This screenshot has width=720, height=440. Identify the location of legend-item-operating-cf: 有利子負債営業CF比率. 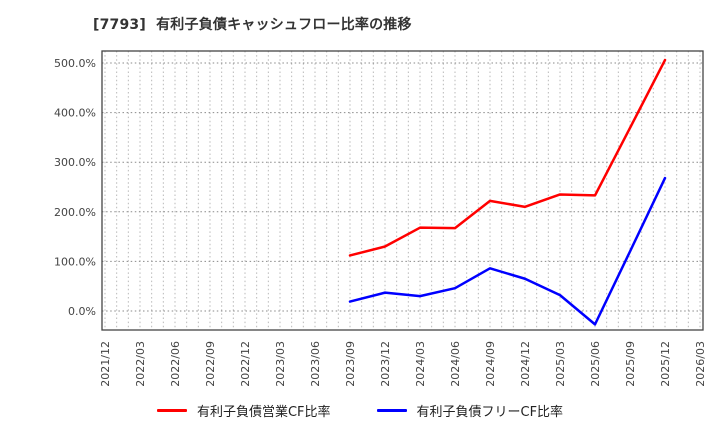
(243, 410).